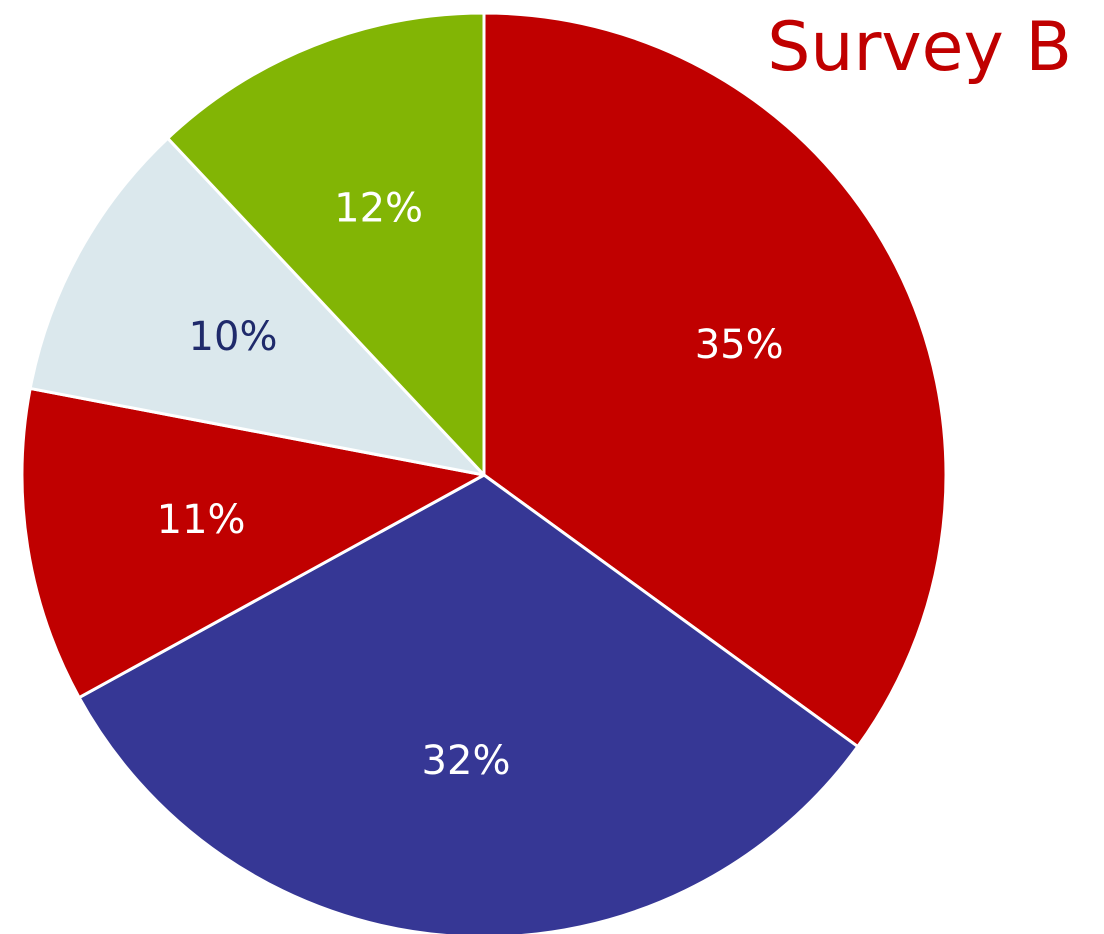  Describe the element at coordinates (378, 209) in the screenshot. I see `pie-slice-label-5: 12%` at that location.